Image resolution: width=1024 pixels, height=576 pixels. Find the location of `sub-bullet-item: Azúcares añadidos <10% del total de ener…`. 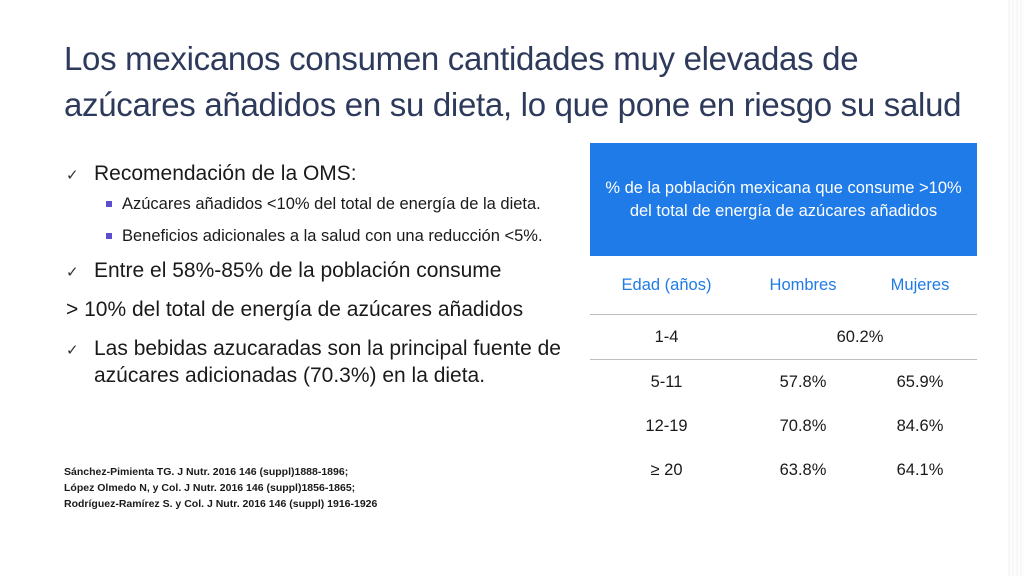

sub-bullet-item: Azúcares añadidos <10% del total de ener… is located at coordinates (326, 204).